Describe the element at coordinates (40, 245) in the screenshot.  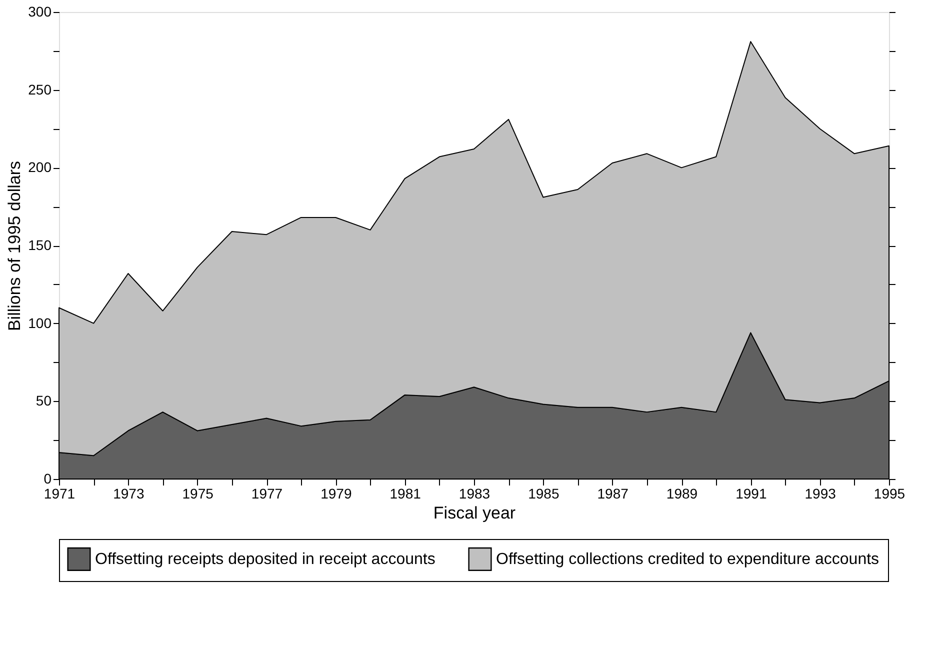
I see `y-tick-label: 150` at that location.